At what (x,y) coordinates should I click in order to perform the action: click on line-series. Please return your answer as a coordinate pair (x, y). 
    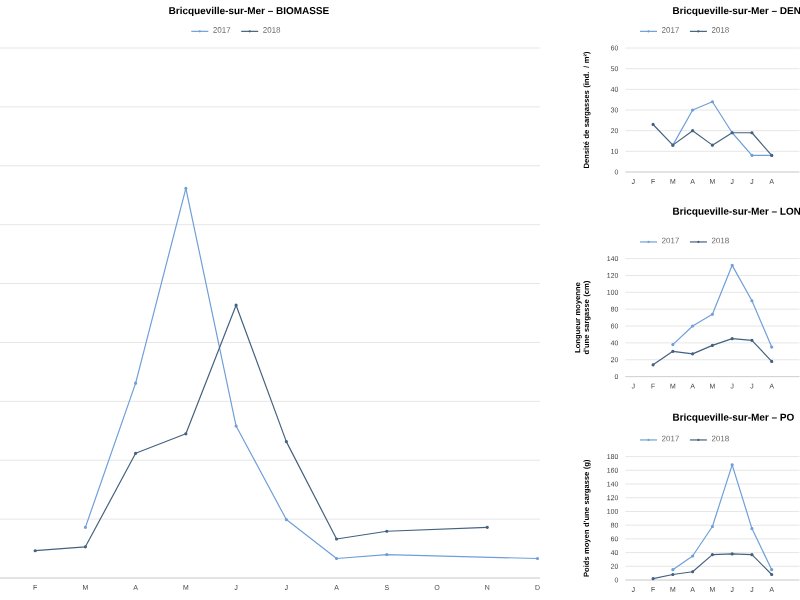
    Looking at the image, I should click on (722, 129).